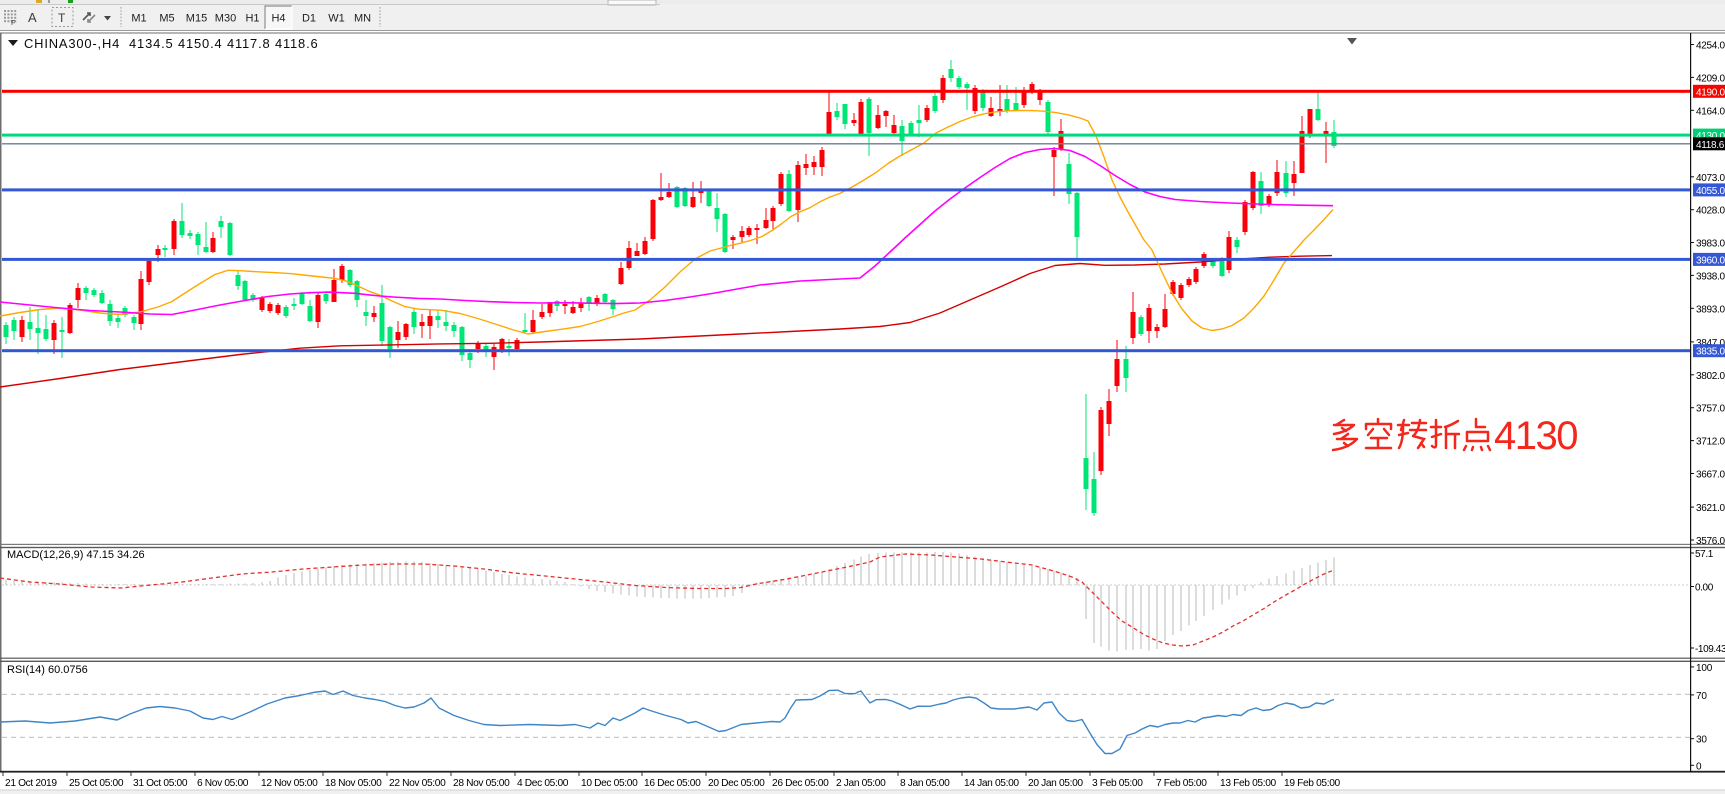  What do you see at coordinates (1710, 78) in the screenshot?
I see `svg-text: 4209.0` at bounding box center [1710, 78].